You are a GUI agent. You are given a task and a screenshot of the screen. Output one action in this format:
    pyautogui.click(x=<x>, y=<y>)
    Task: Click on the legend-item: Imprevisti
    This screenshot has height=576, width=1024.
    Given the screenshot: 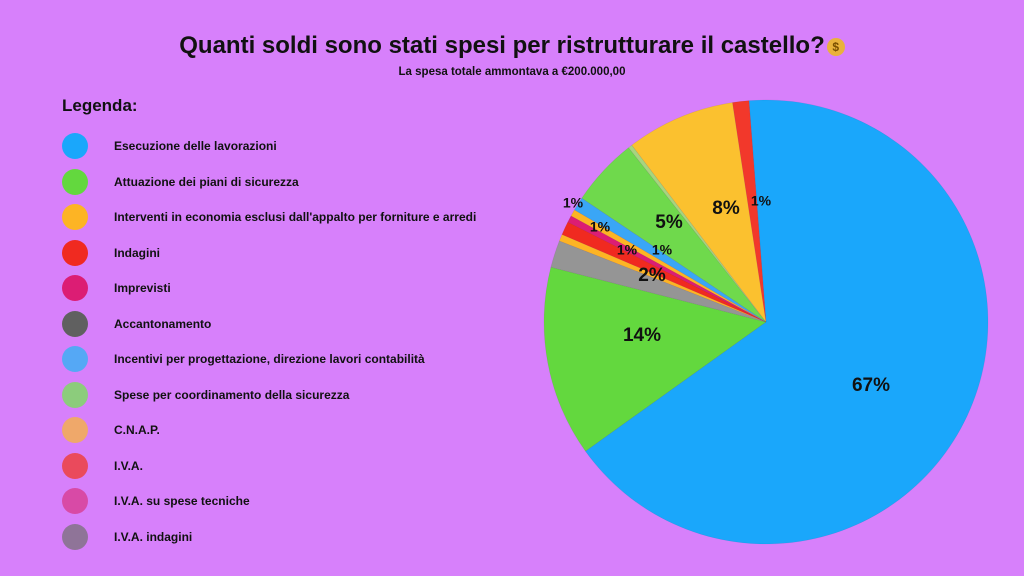 What is the action you would take?
    pyautogui.click(x=302, y=289)
    